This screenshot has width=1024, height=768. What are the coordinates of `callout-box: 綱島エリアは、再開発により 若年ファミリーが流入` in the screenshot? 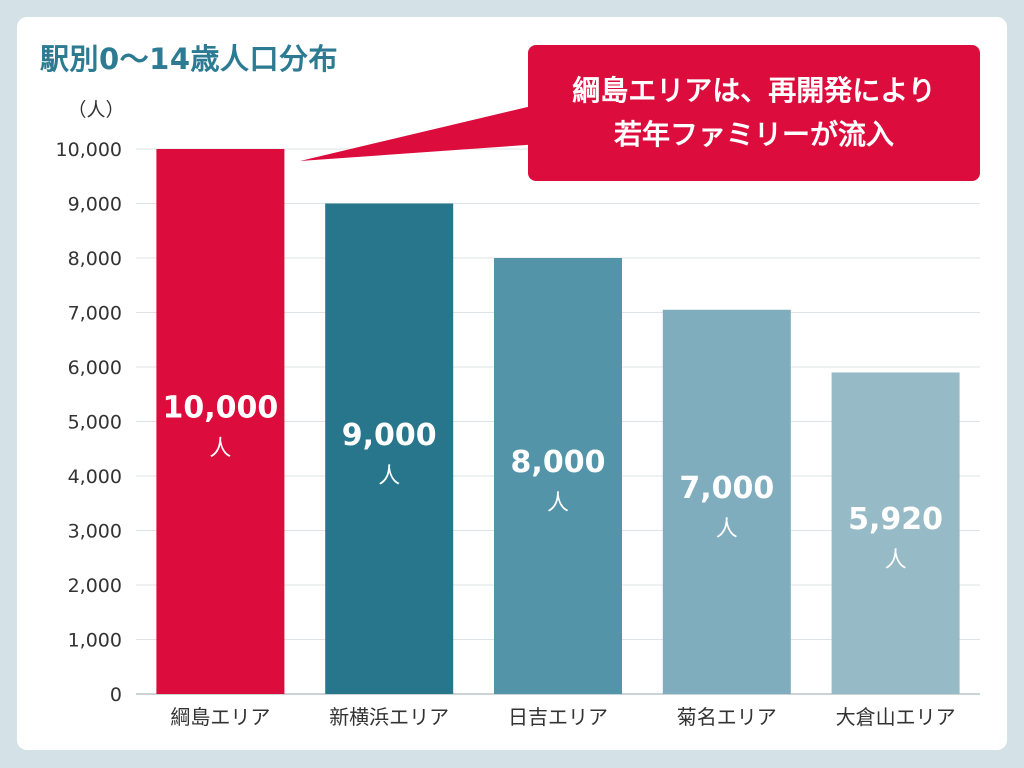 It's located at (754, 113).